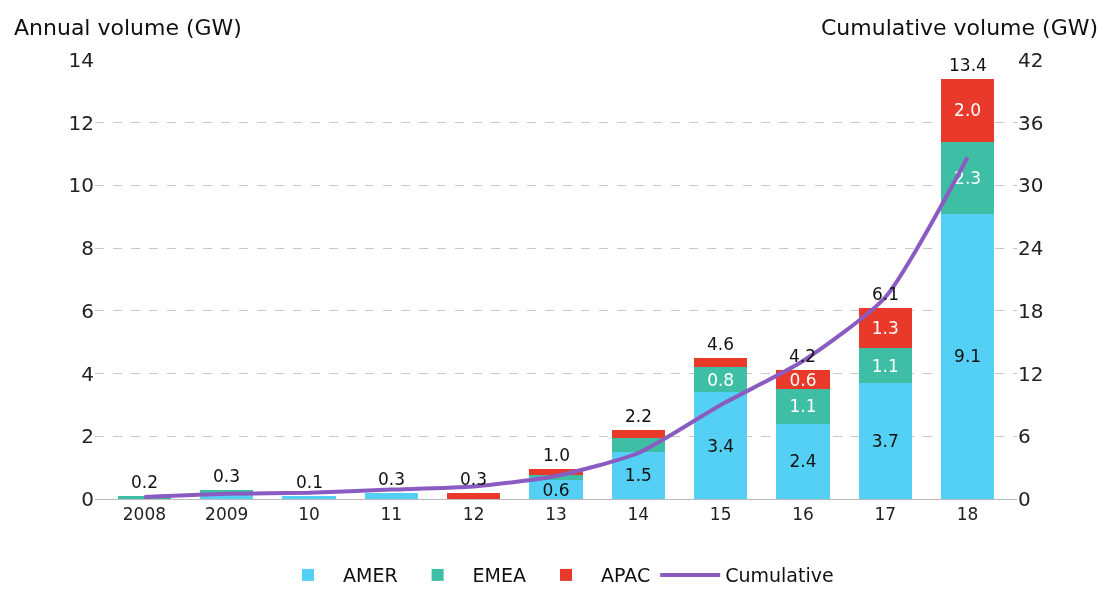  Describe the element at coordinates (1031, 60) in the screenshot. I see `y2-tick-label: 42` at that location.